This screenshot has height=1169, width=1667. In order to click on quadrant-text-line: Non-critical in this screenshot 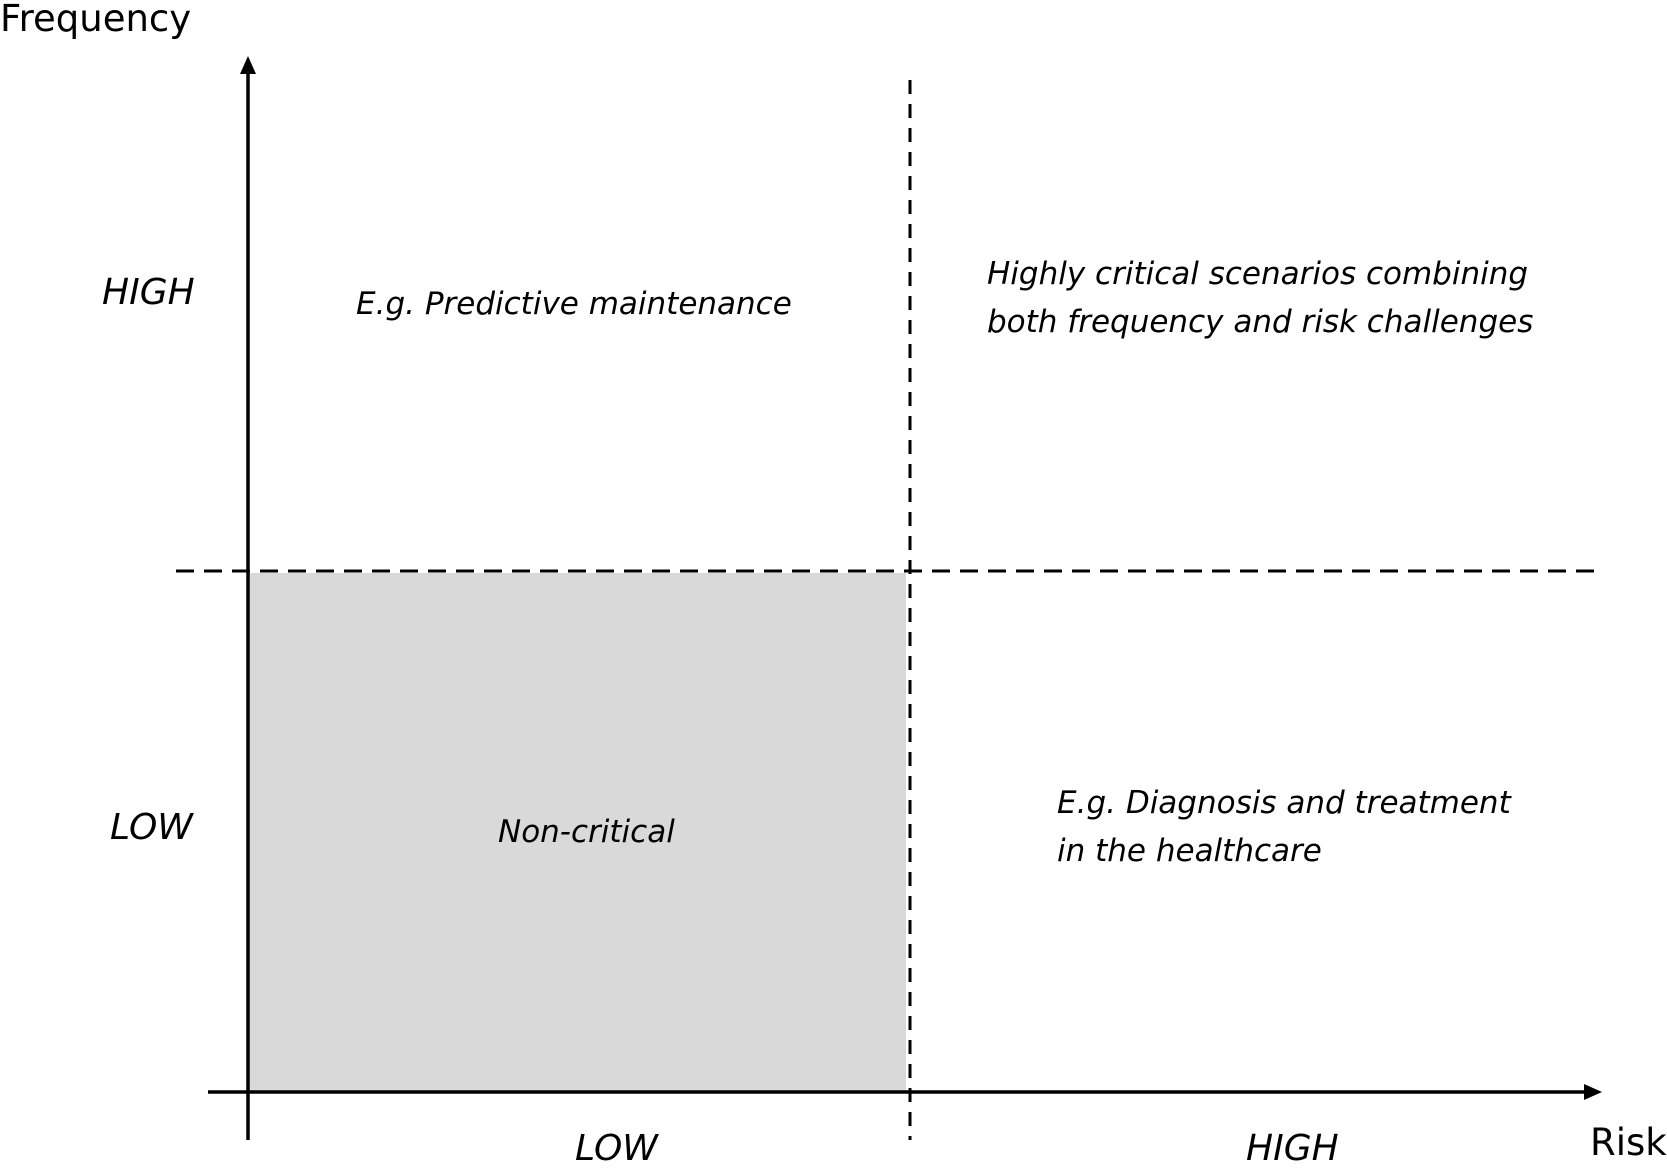, I will do `click(586, 832)`.